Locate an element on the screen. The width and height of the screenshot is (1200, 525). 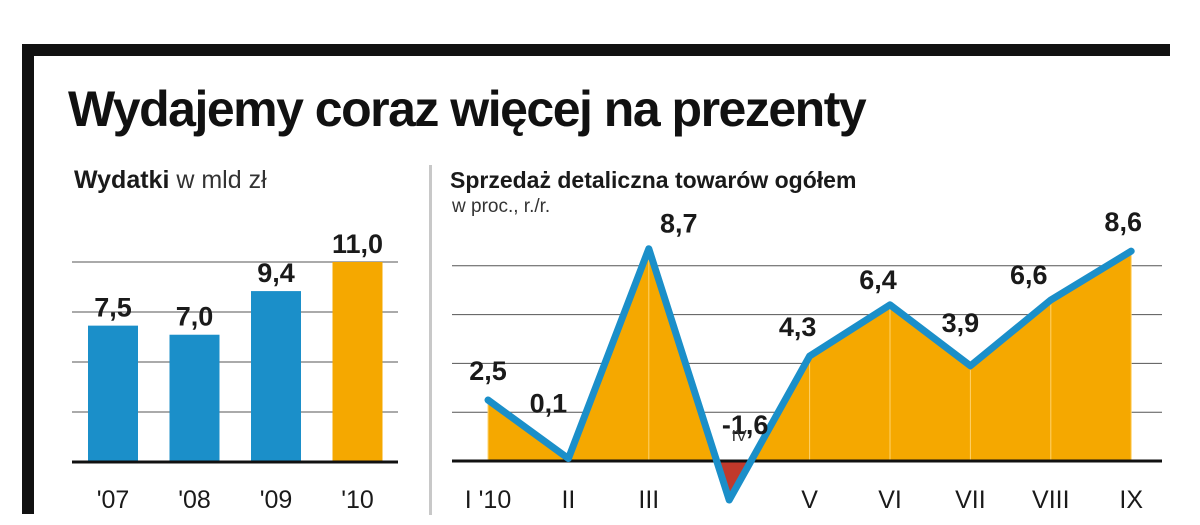
bar-chart-title: Wydatki w mld zł is located at coordinates (170, 180).